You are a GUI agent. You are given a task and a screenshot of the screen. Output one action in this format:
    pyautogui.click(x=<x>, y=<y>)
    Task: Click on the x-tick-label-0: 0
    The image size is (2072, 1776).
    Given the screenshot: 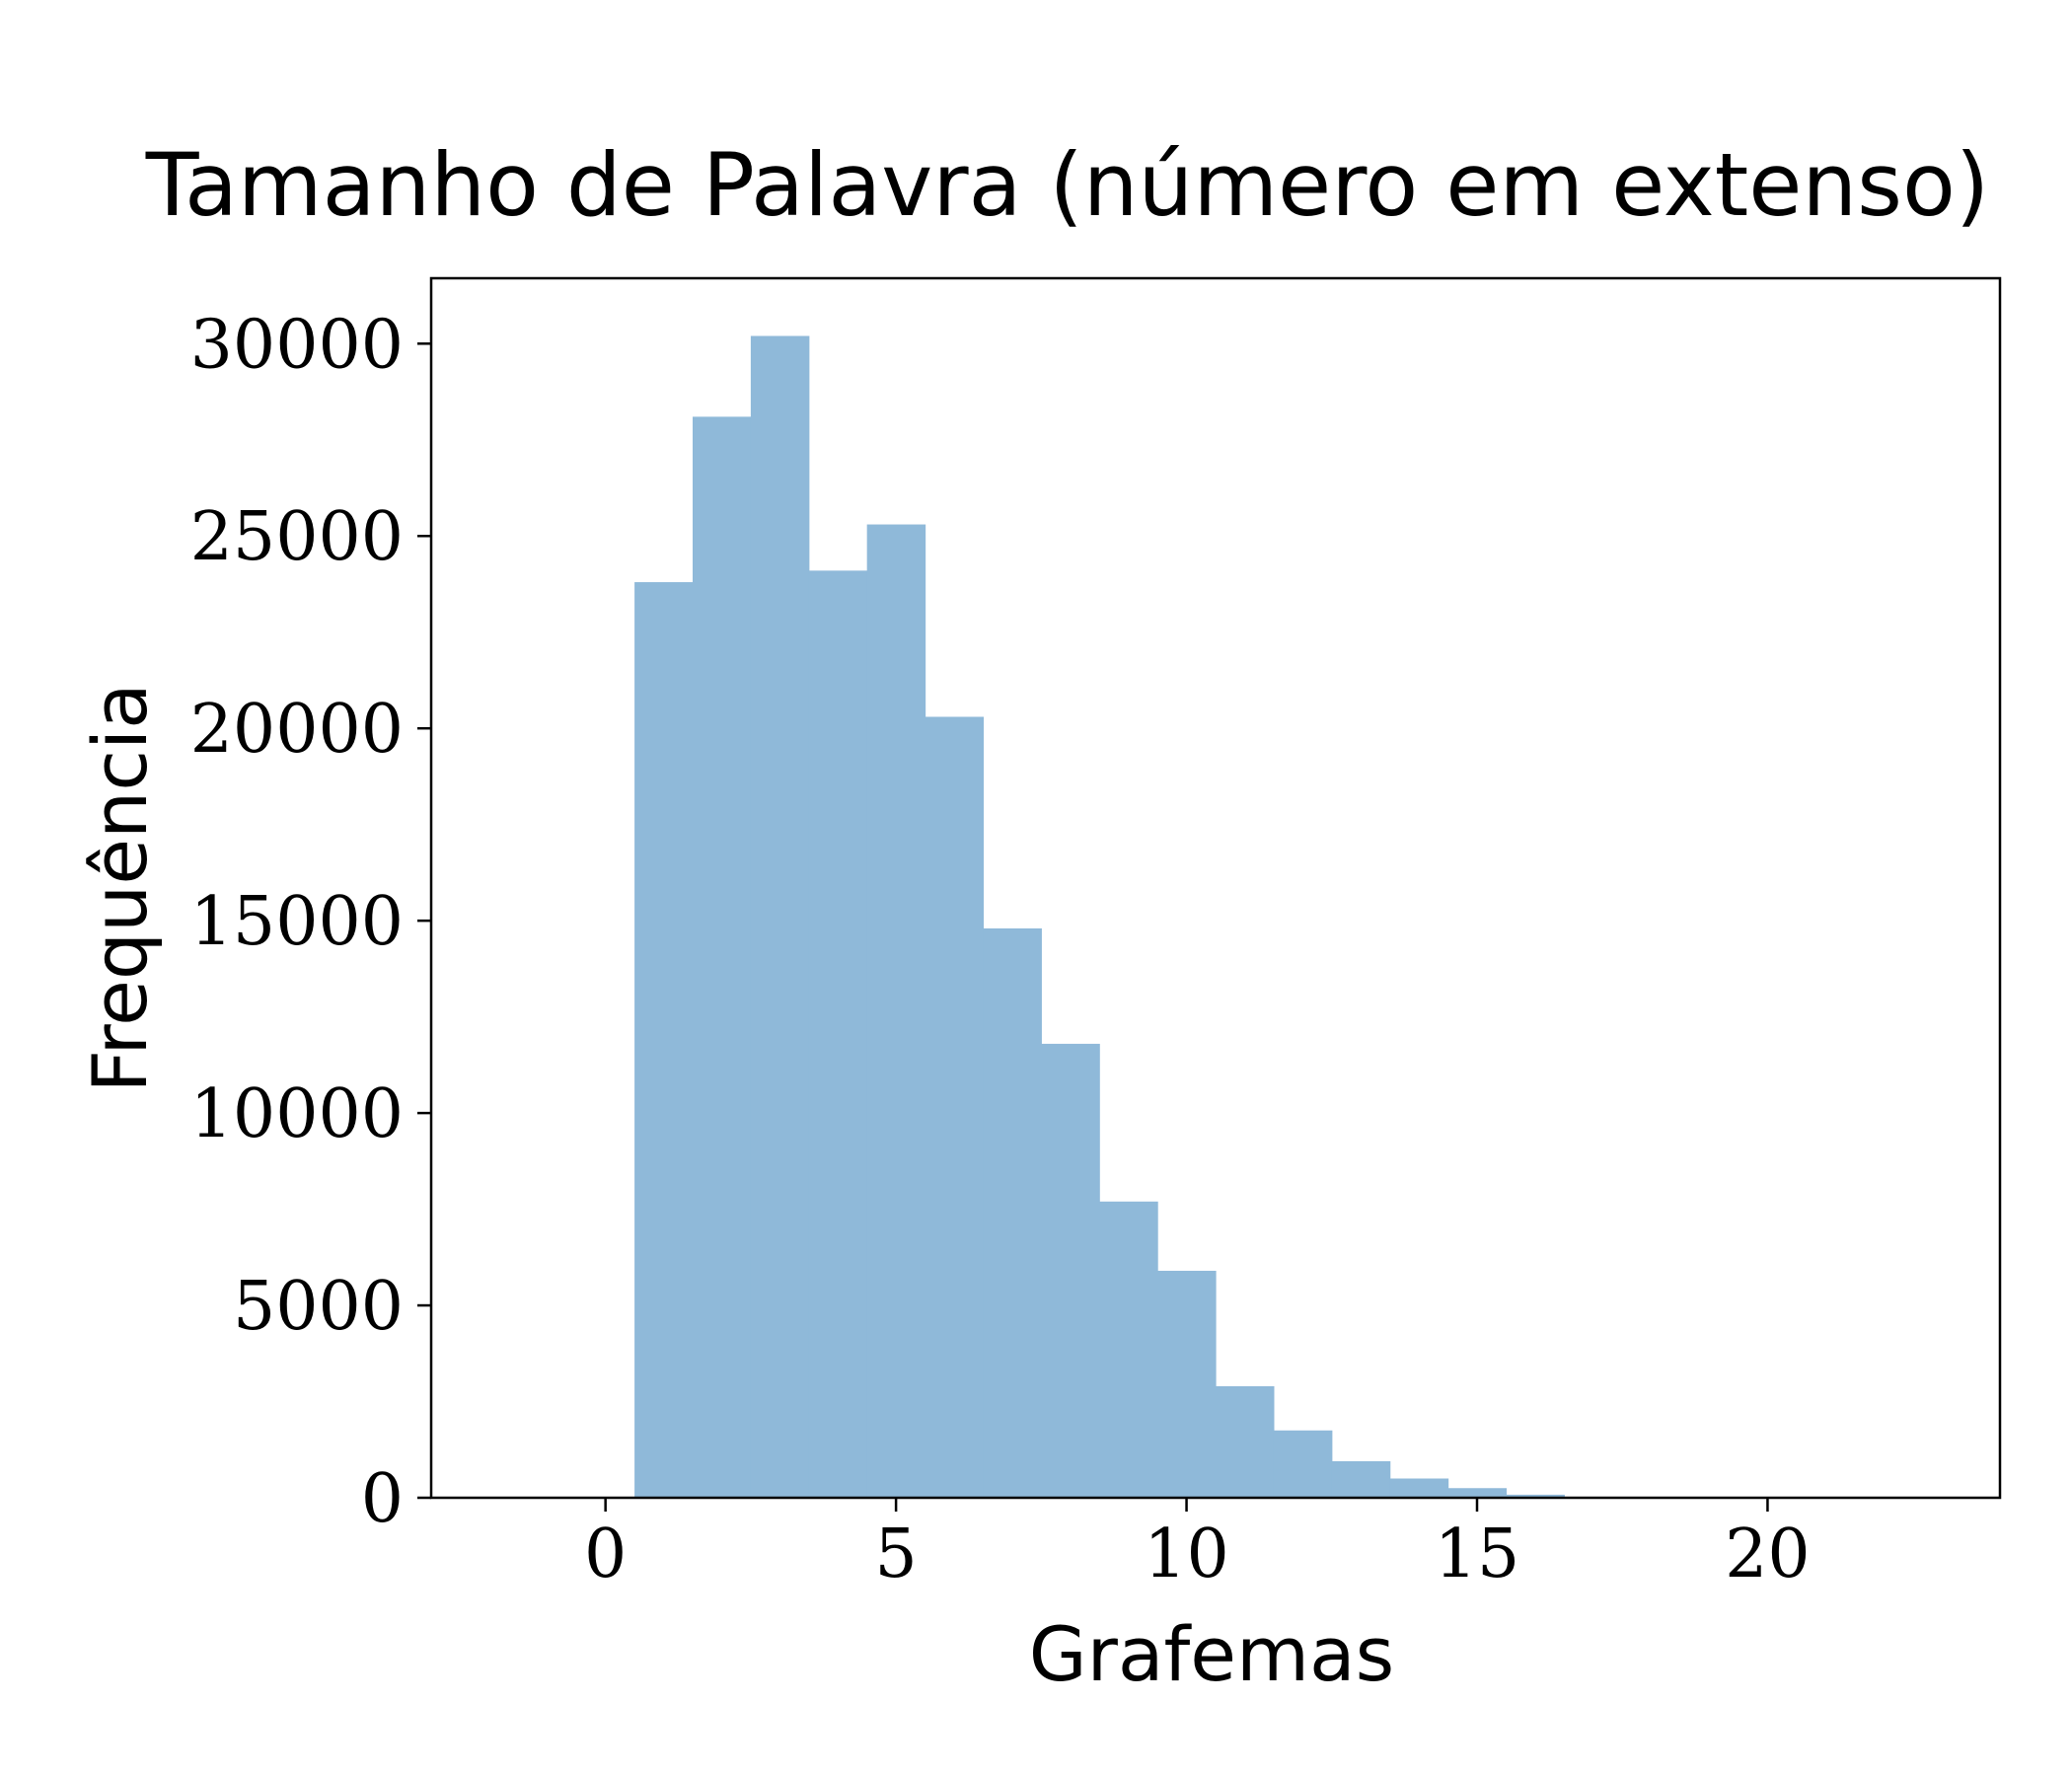 What is the action you would take?
    pyautogui.click(x=606, y=1555)
    